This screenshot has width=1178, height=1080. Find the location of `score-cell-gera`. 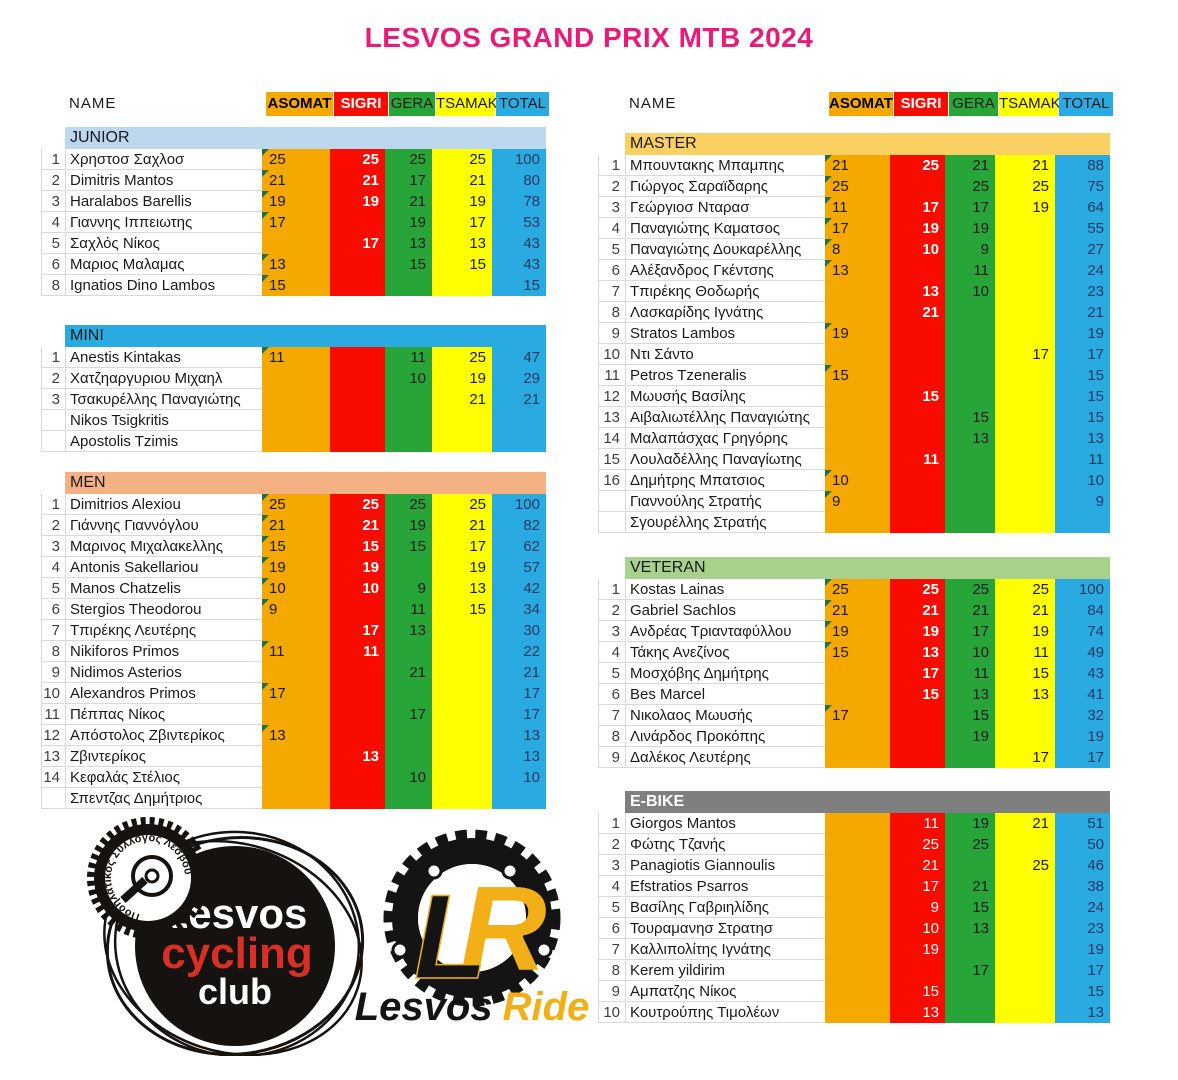

score-cell-gera is located at coordinates (970, 1012).